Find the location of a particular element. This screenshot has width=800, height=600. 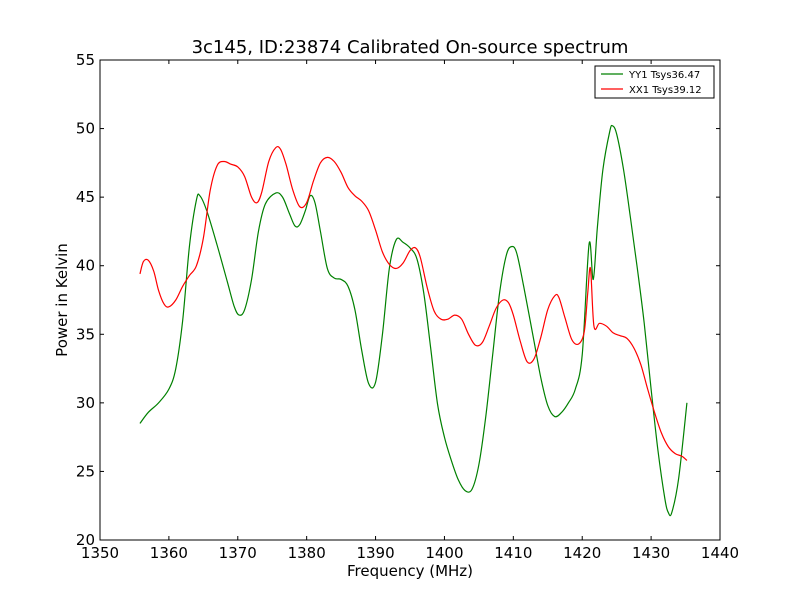

legend-label-yy1: YY1 Tsys36.47 is located at coordinates (664, 75).